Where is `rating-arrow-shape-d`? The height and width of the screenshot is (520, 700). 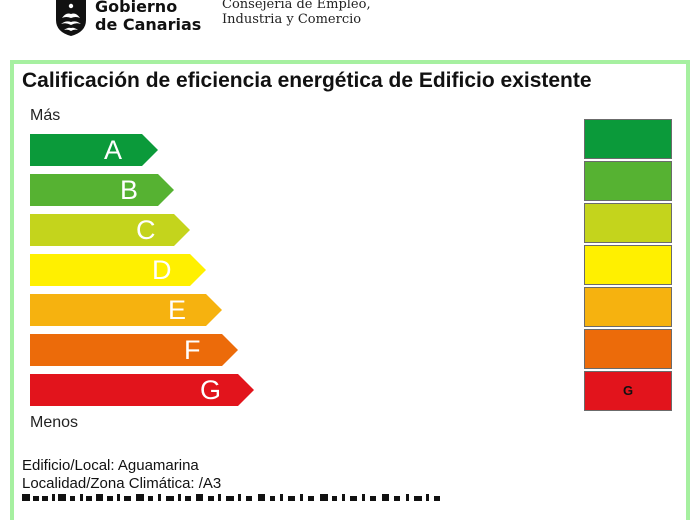 rating-arrow-shape-d is located at coordinates (118, 270).